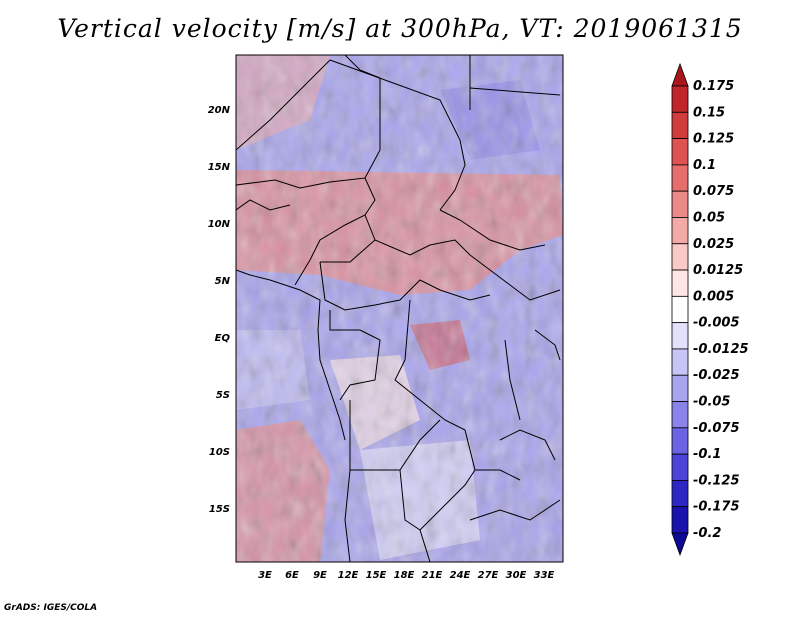  I want to click on colorbar-level-label: -0.2, so click(707, 533).